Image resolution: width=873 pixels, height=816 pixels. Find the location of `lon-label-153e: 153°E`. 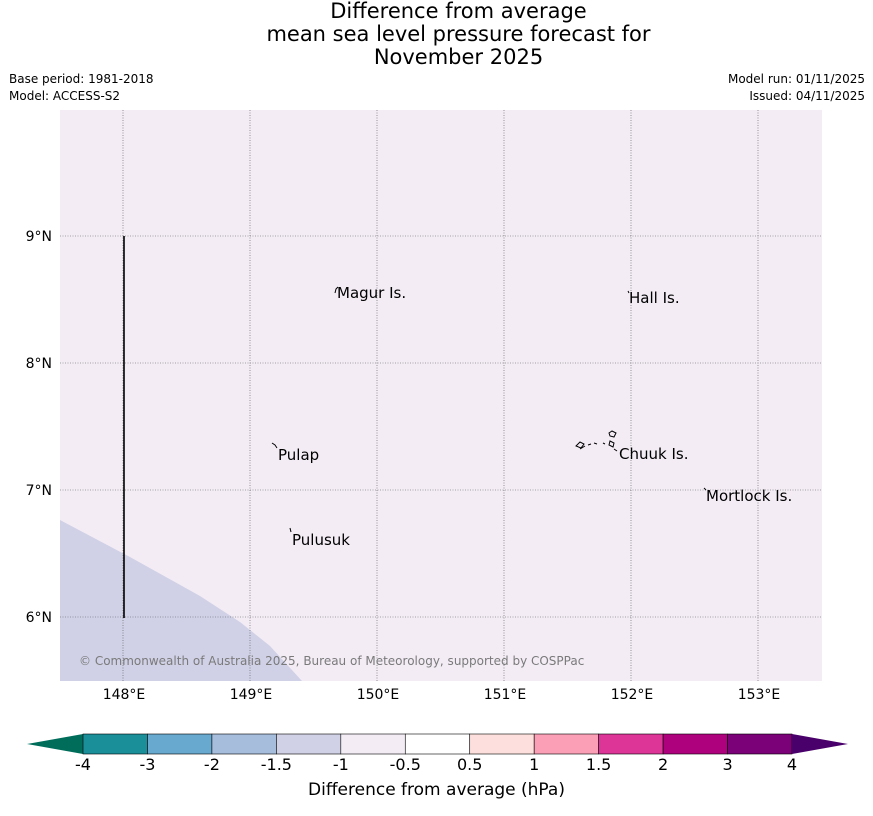

lon-label-153e: 153°E is located at coordinates (759, 693).